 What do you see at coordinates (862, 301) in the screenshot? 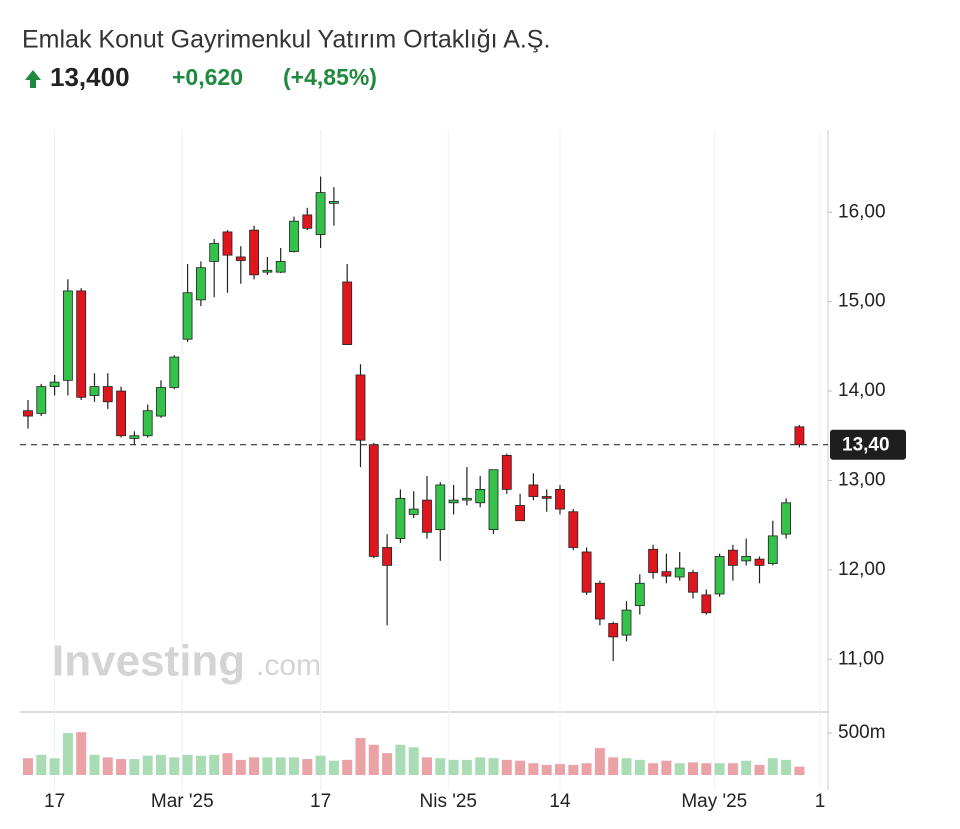
I see `y-tick-label: 15,00` at bounding box center [862, 301].